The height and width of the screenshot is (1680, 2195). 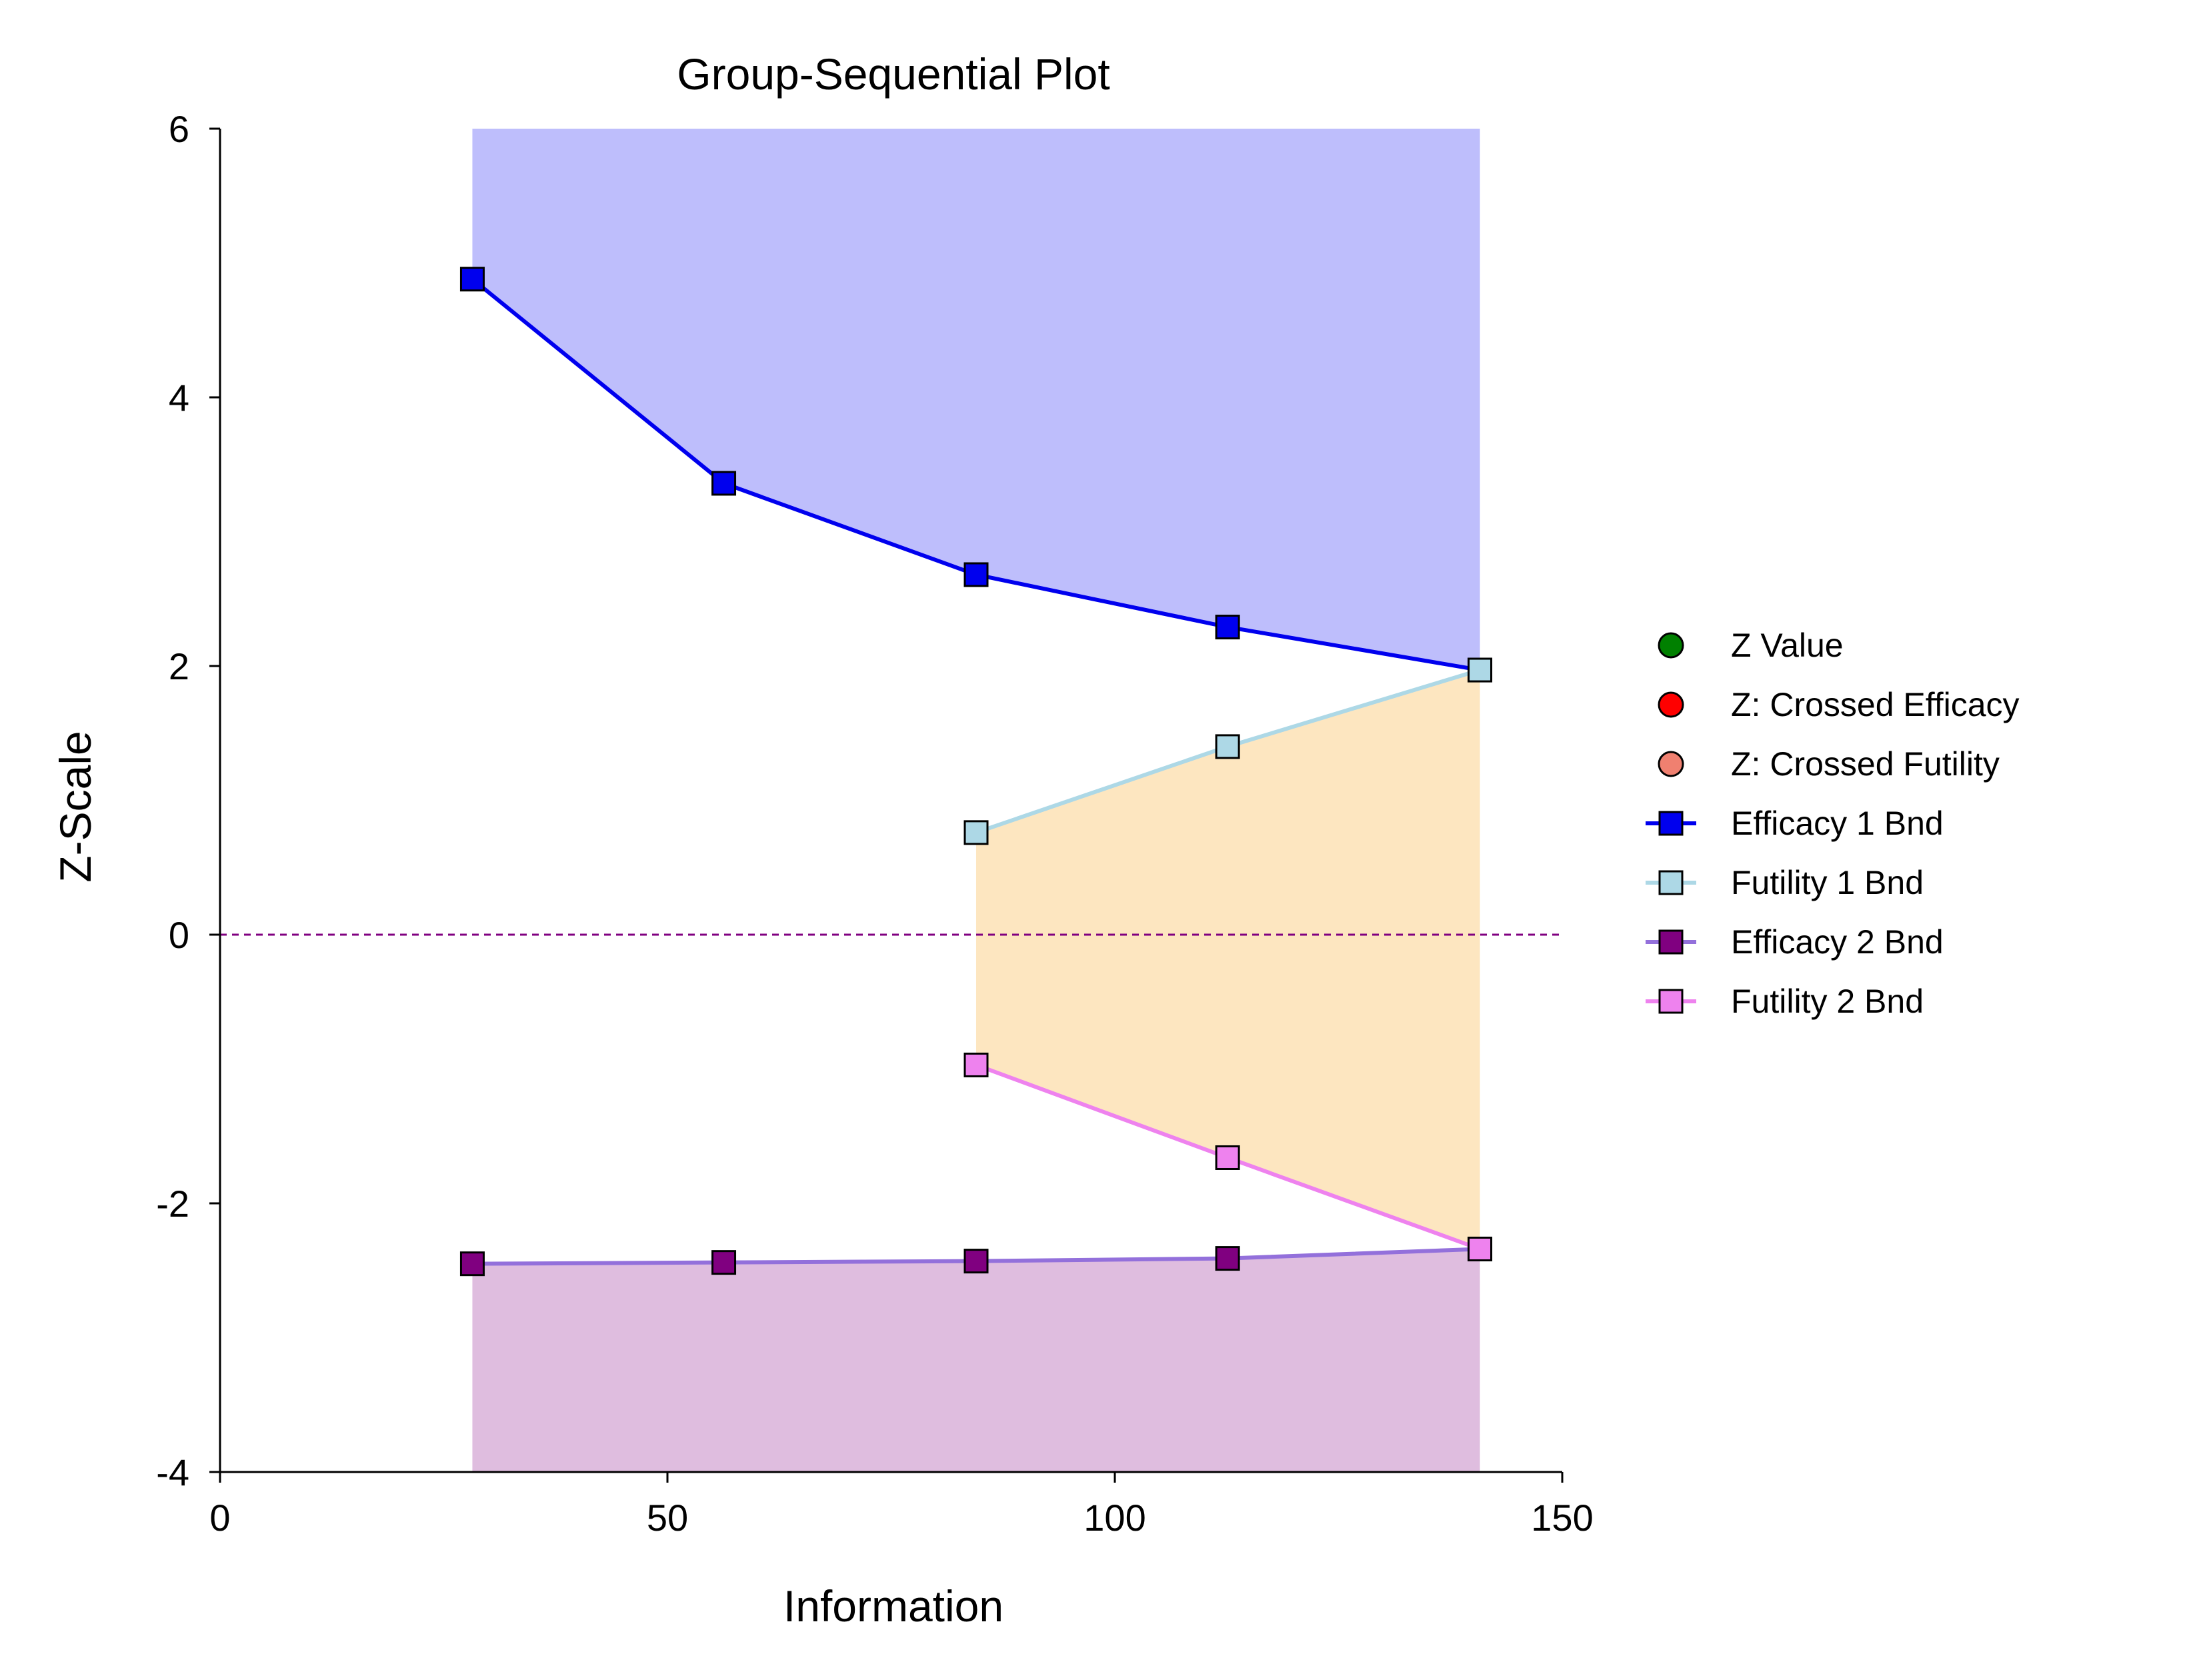 I want to click on x-axis-label: Information, so click(x=893, y=1606).